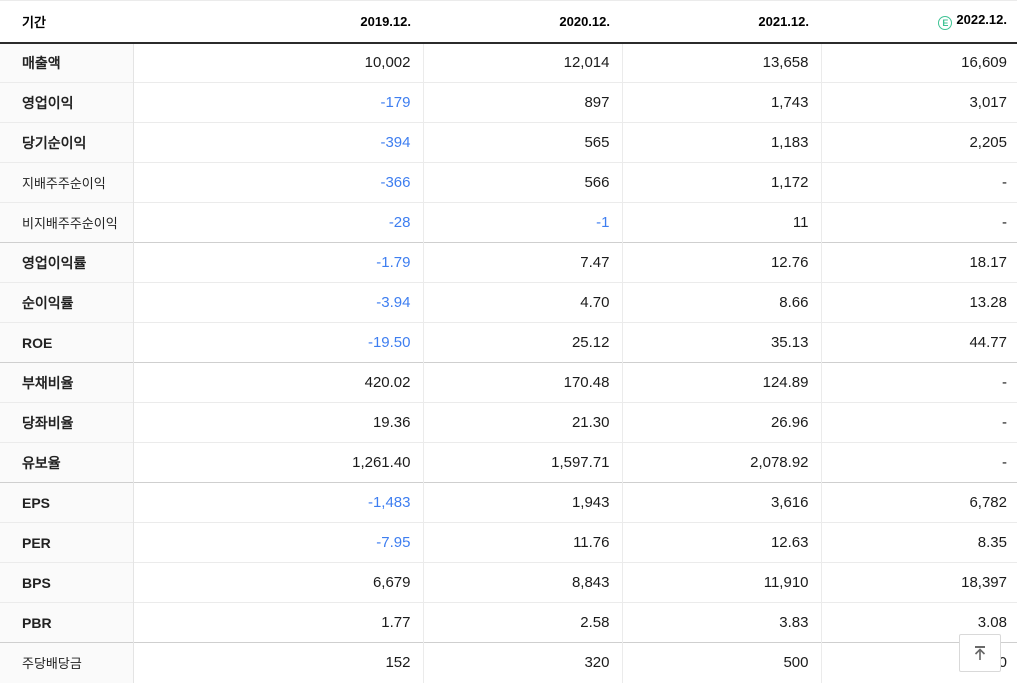  Describe the element at coordinates (918, 342) in the screenshot. I see `cell-value: 44.77` at that location.